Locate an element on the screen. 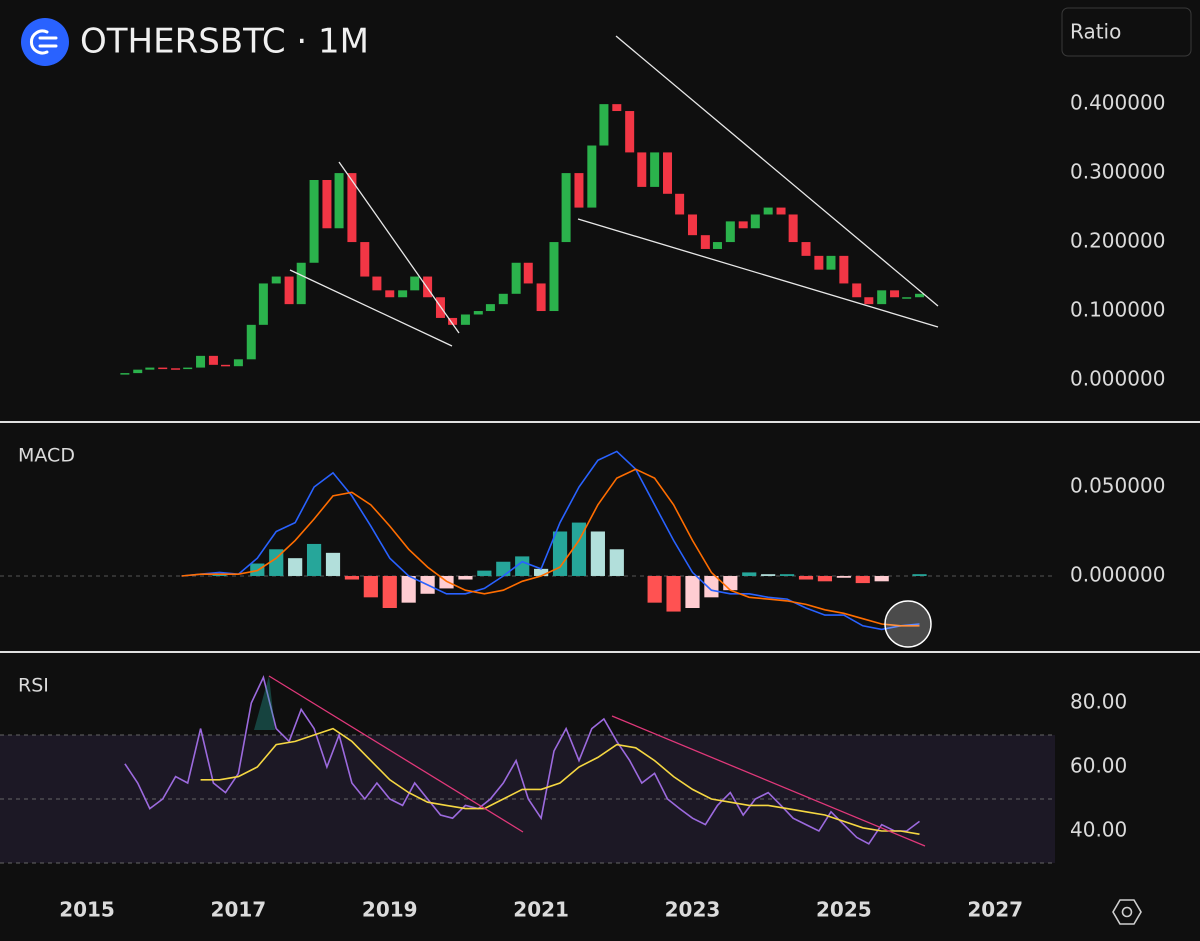 The width and height of the screenshot is (1200, 941). pane-title: RSI is located at coordinates (33, 686).